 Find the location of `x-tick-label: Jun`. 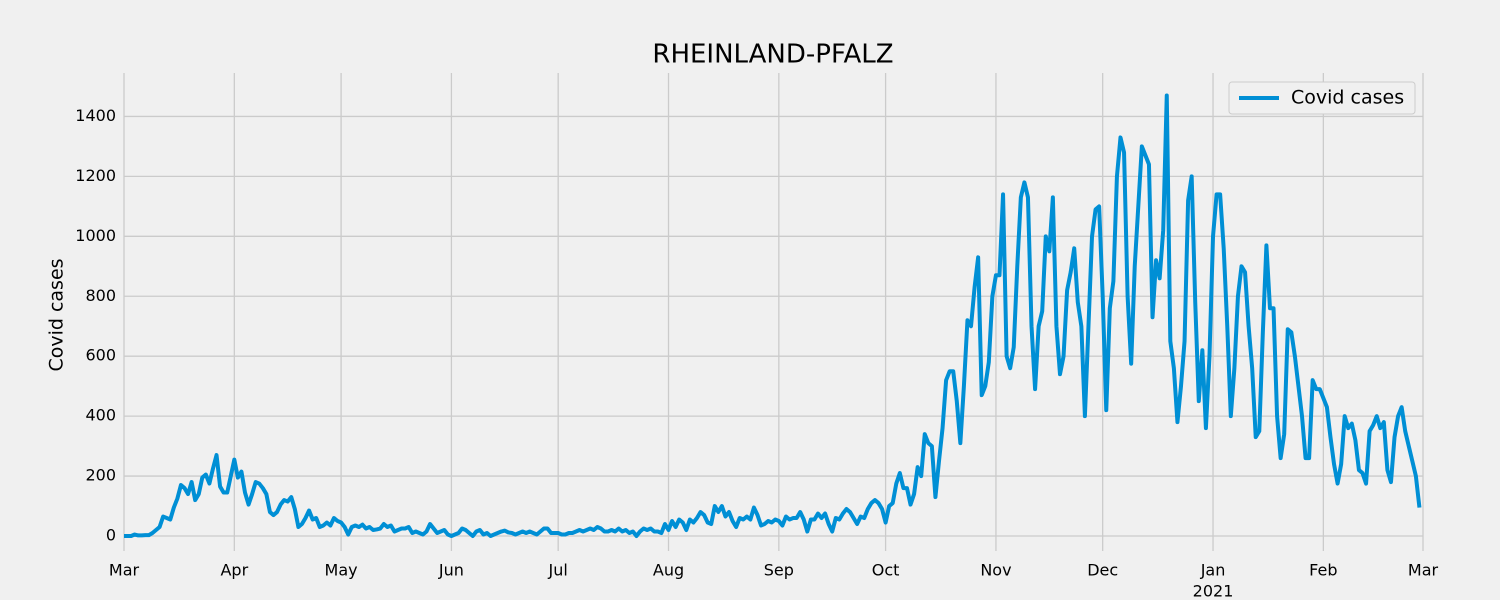

x-tick-label: Jun is located at coordinates (451, 570).